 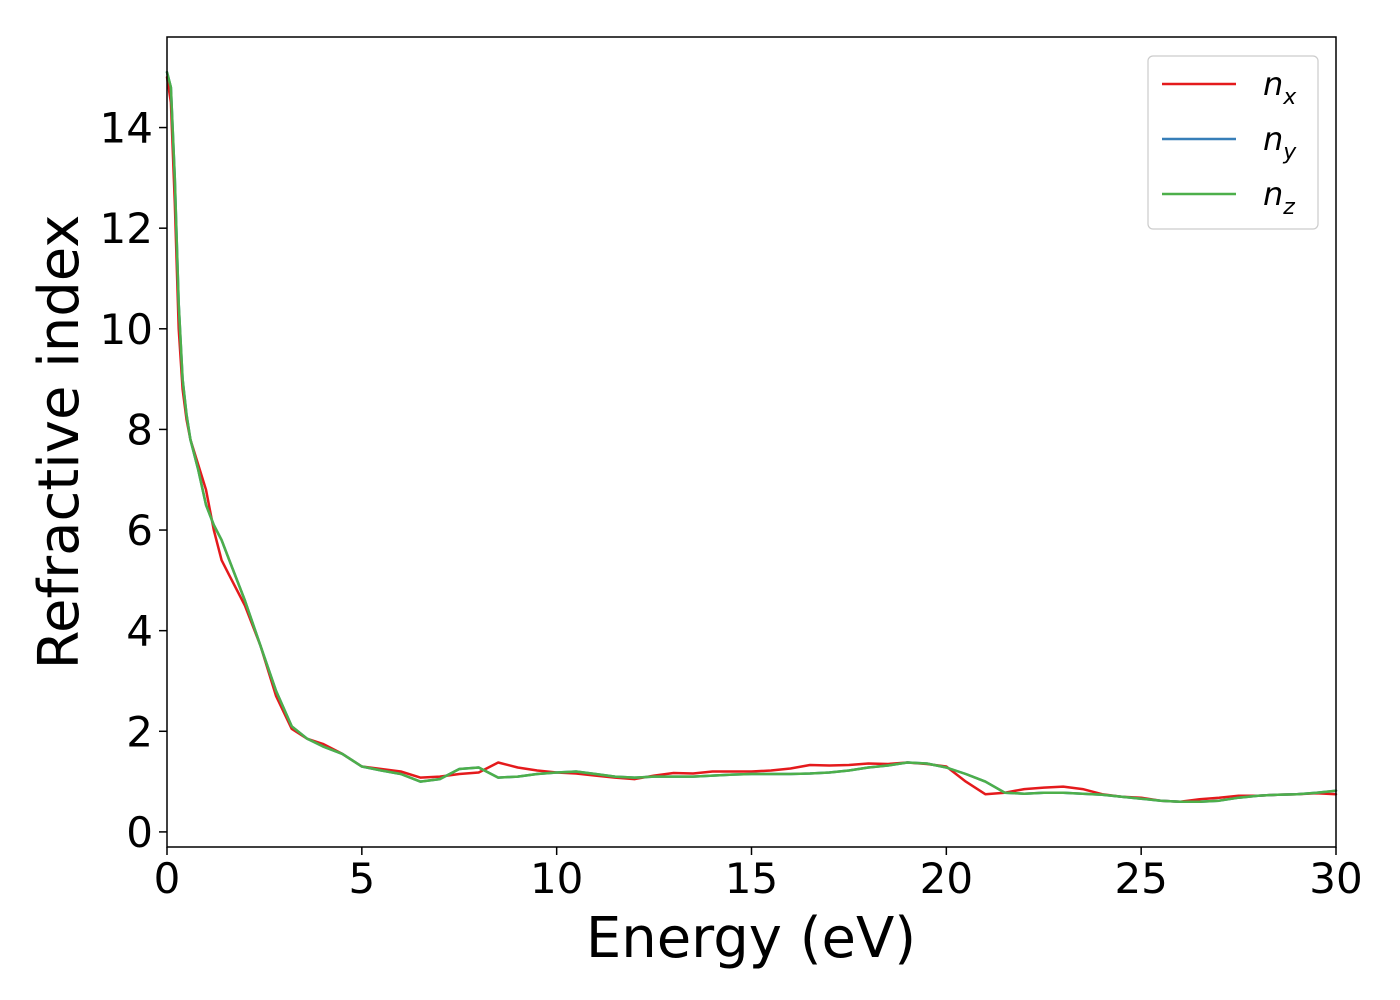 What do you see at coordinates (59, 442) in the screenshot?
I see `y-axis-title: Refractive index` at bounding box center [59, 442].